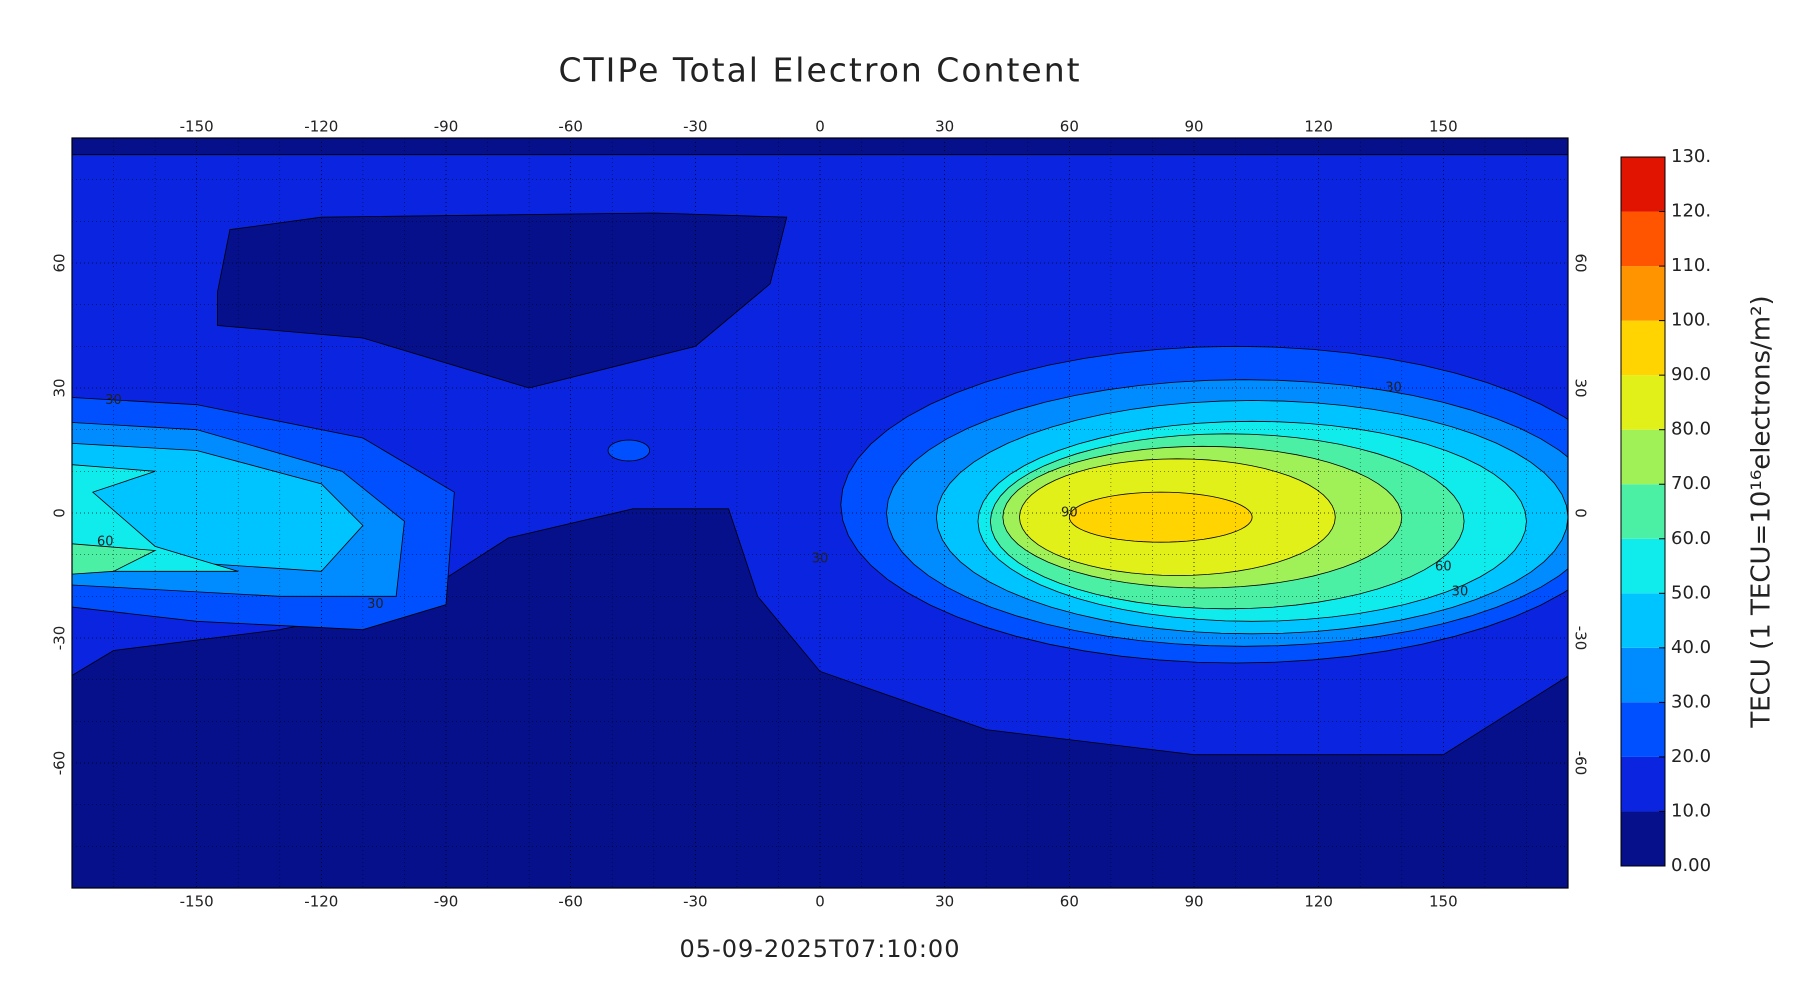 Image resolution: width=1800 pixels, height=1000 pixels. What do you see at coordinates (820, 949) in the screenshot?
I see `timestamp: 05-09-2025T07:10:00` at bounding box center [820, 949].